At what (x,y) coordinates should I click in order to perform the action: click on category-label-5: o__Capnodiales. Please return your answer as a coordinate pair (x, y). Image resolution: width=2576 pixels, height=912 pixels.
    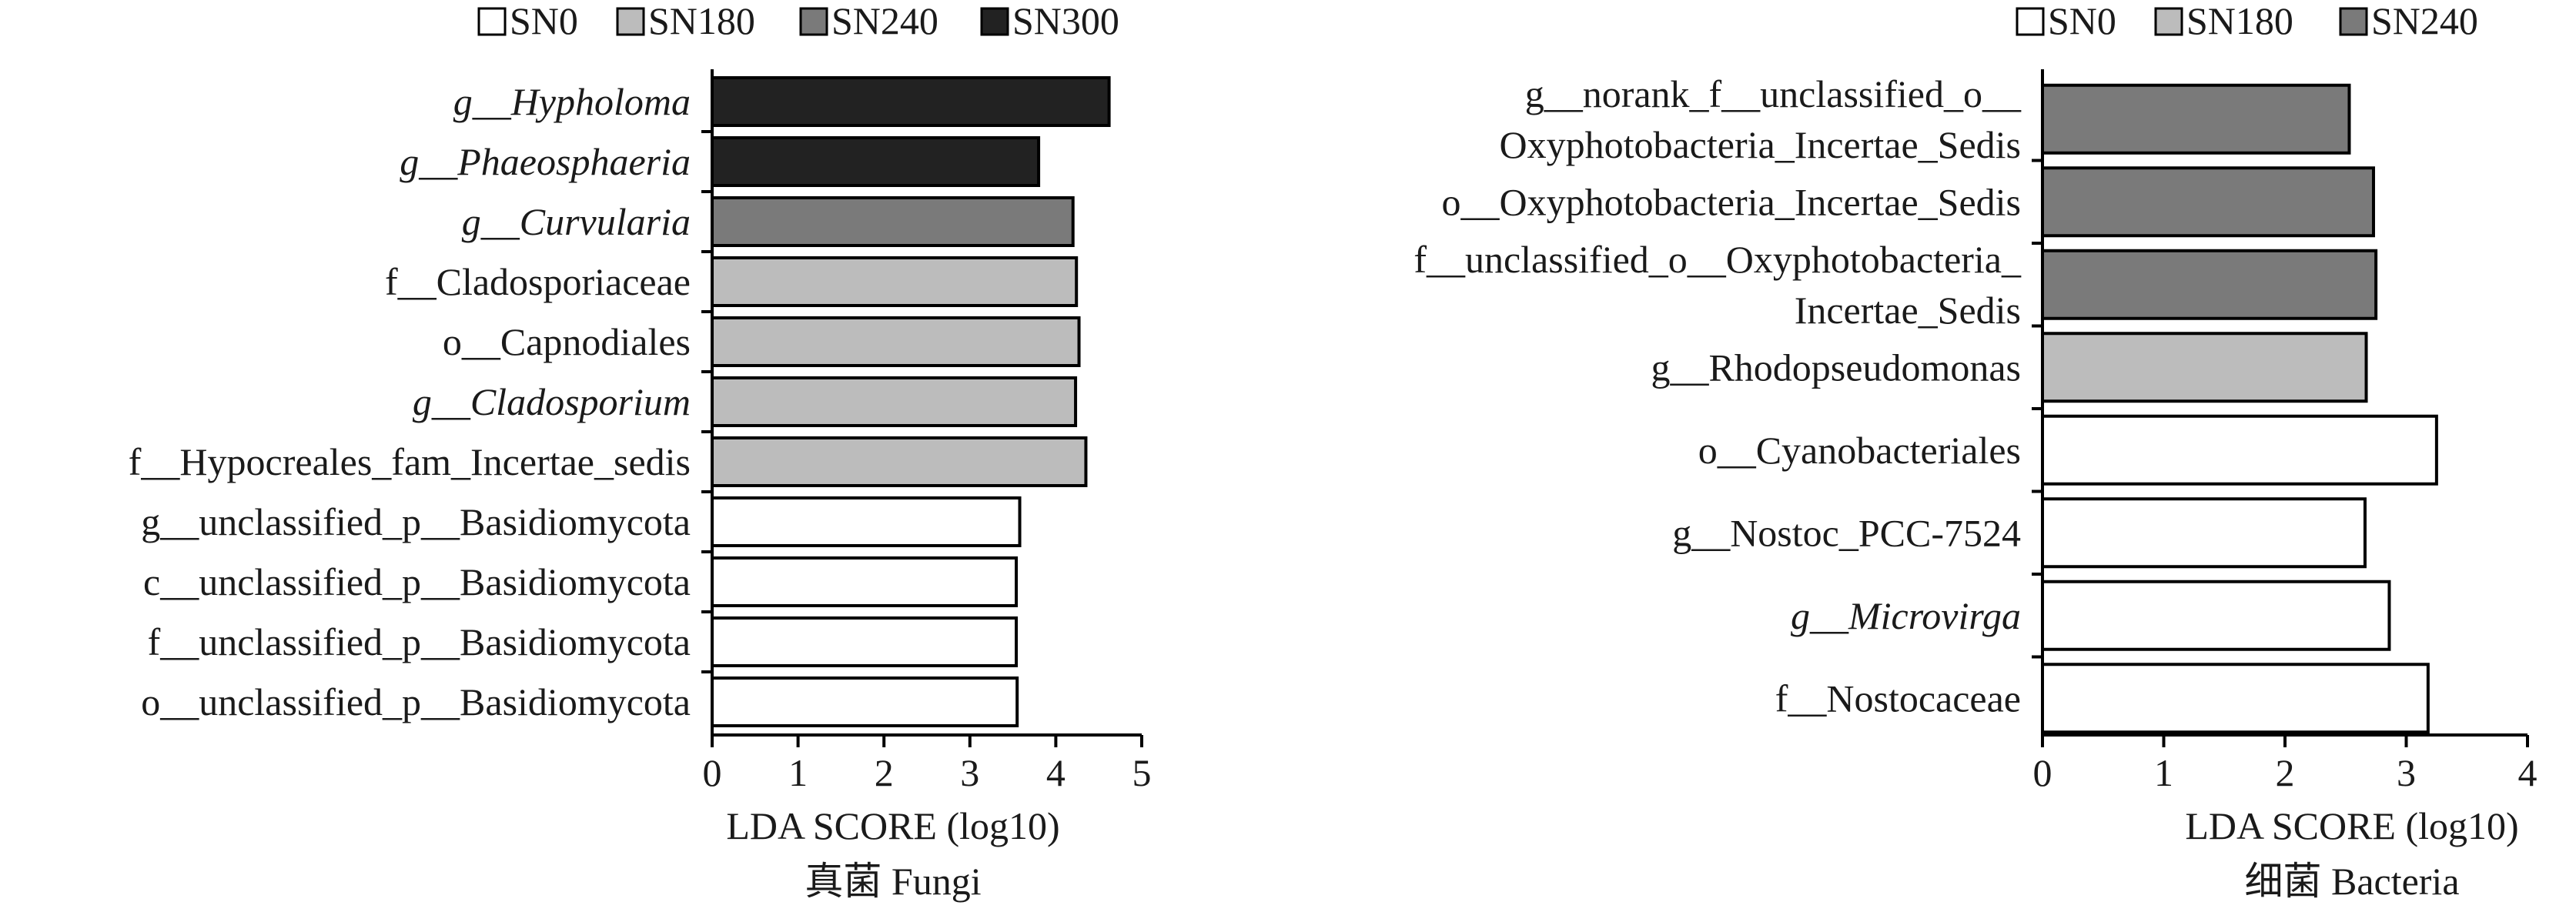
    Looking at the image, I should click on (567, 341).